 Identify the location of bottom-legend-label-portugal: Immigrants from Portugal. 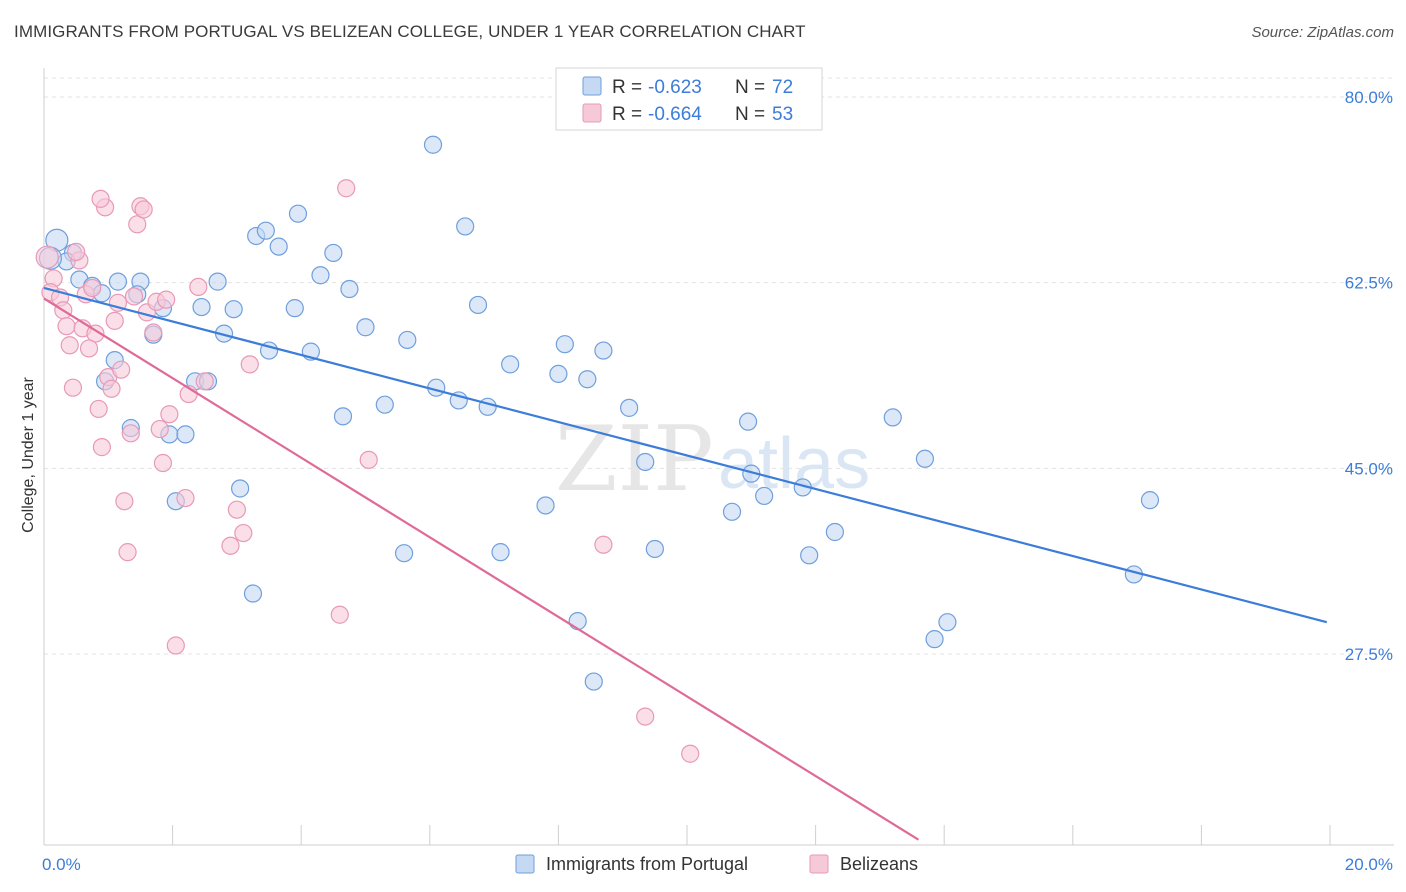
(647, 864).